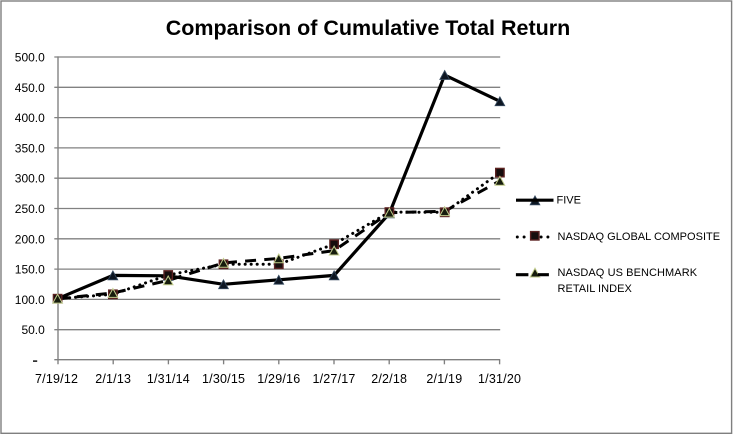 The width and height of the screenshot is (734, 437). What do you see at coordinates (33, 330) in the screenshot?
I see `svg-text: 50.0` at bounding box center [33, 330].